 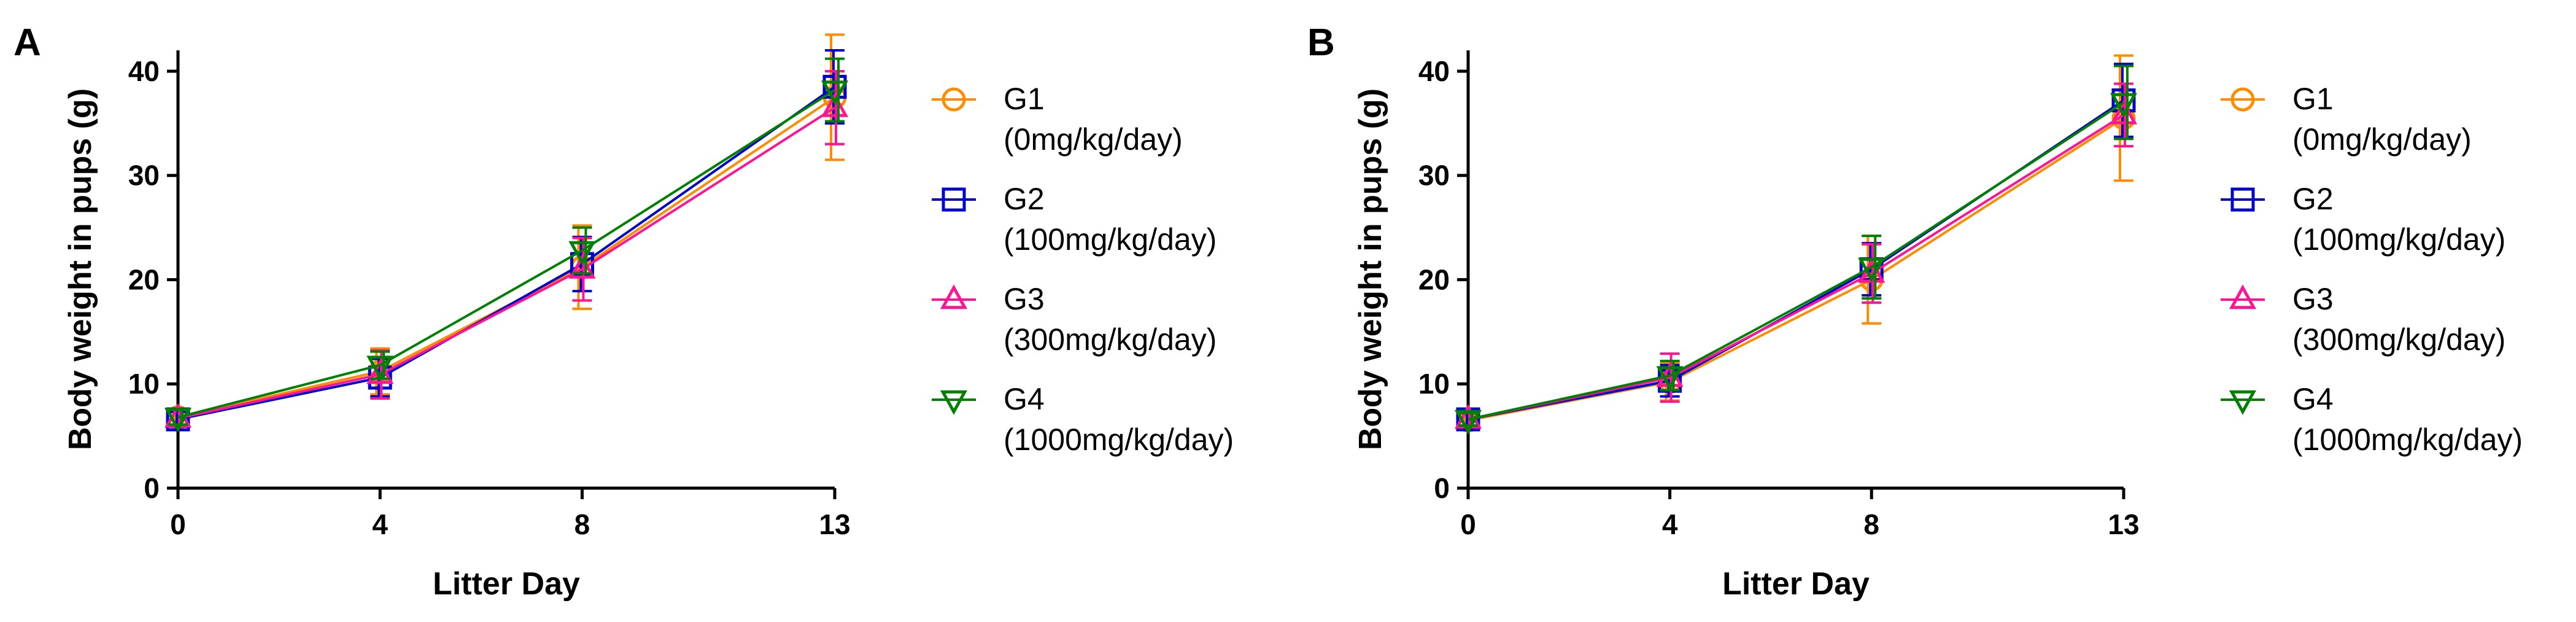 I want to click on series-g3, so click(x=1796, y=255).